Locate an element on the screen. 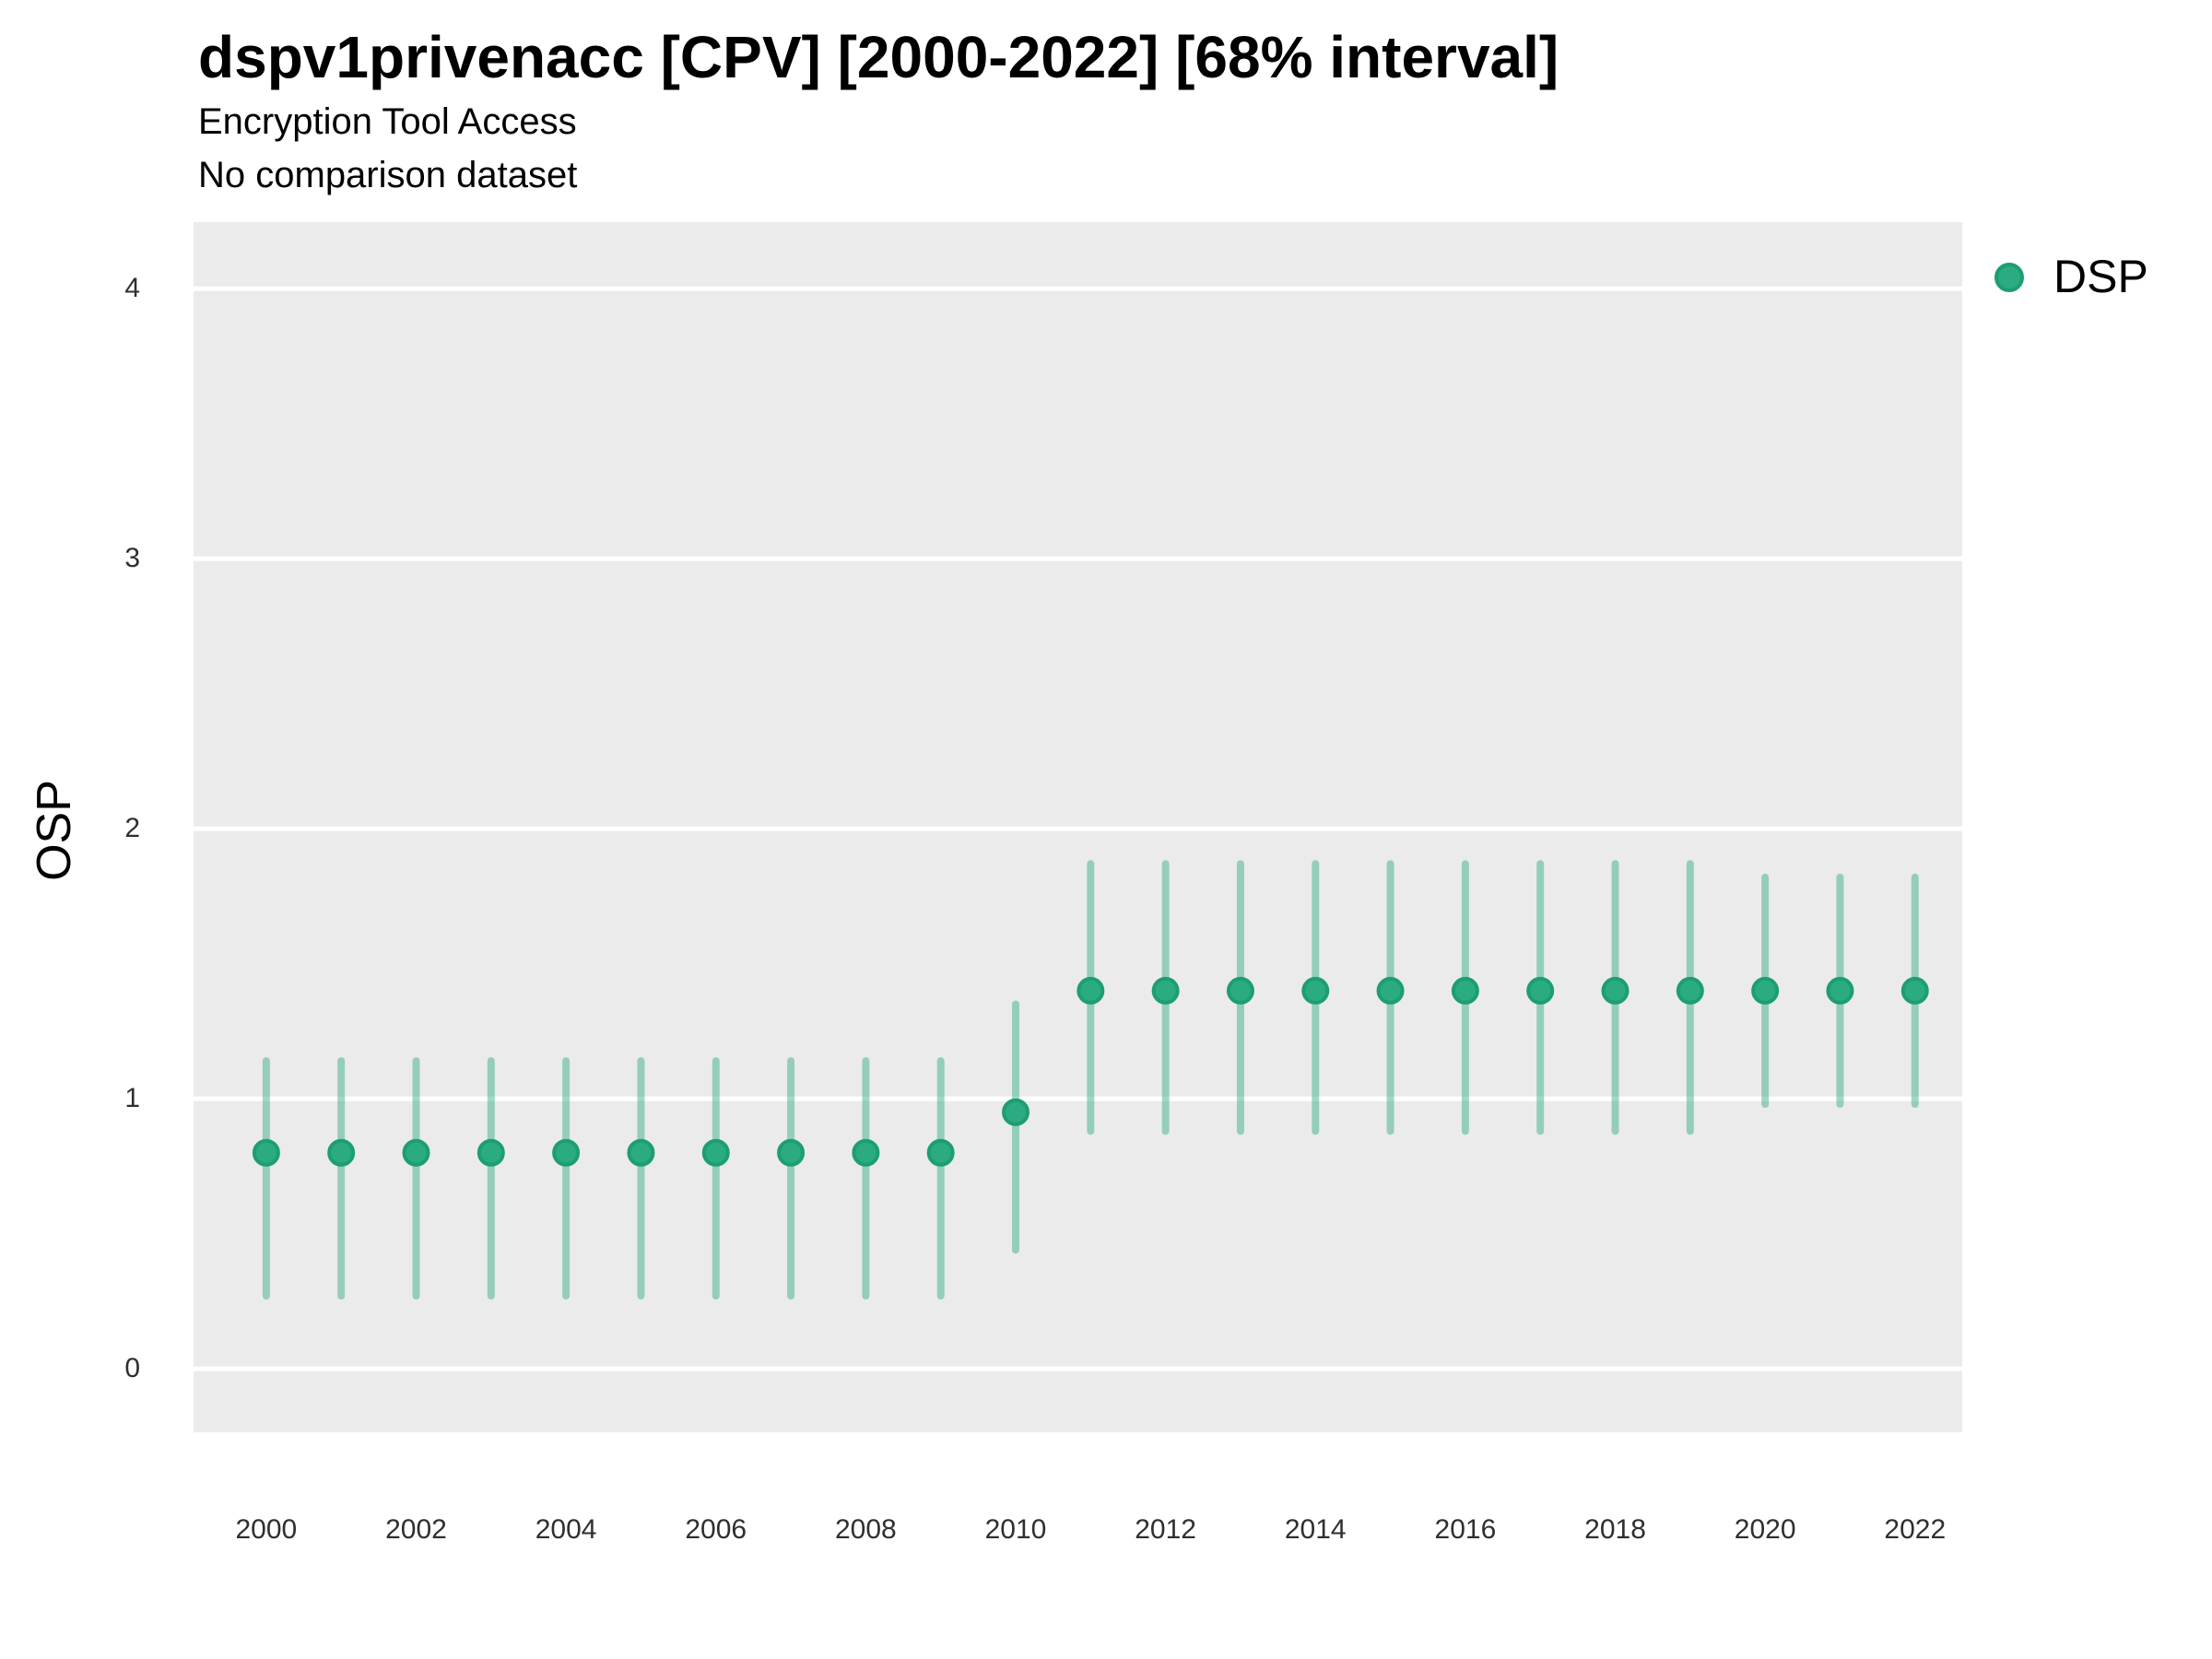 Image resolution: width=2212 pixels, height=1659 pixels. point-DSP-2005 is located at coordinates (641, 1152).